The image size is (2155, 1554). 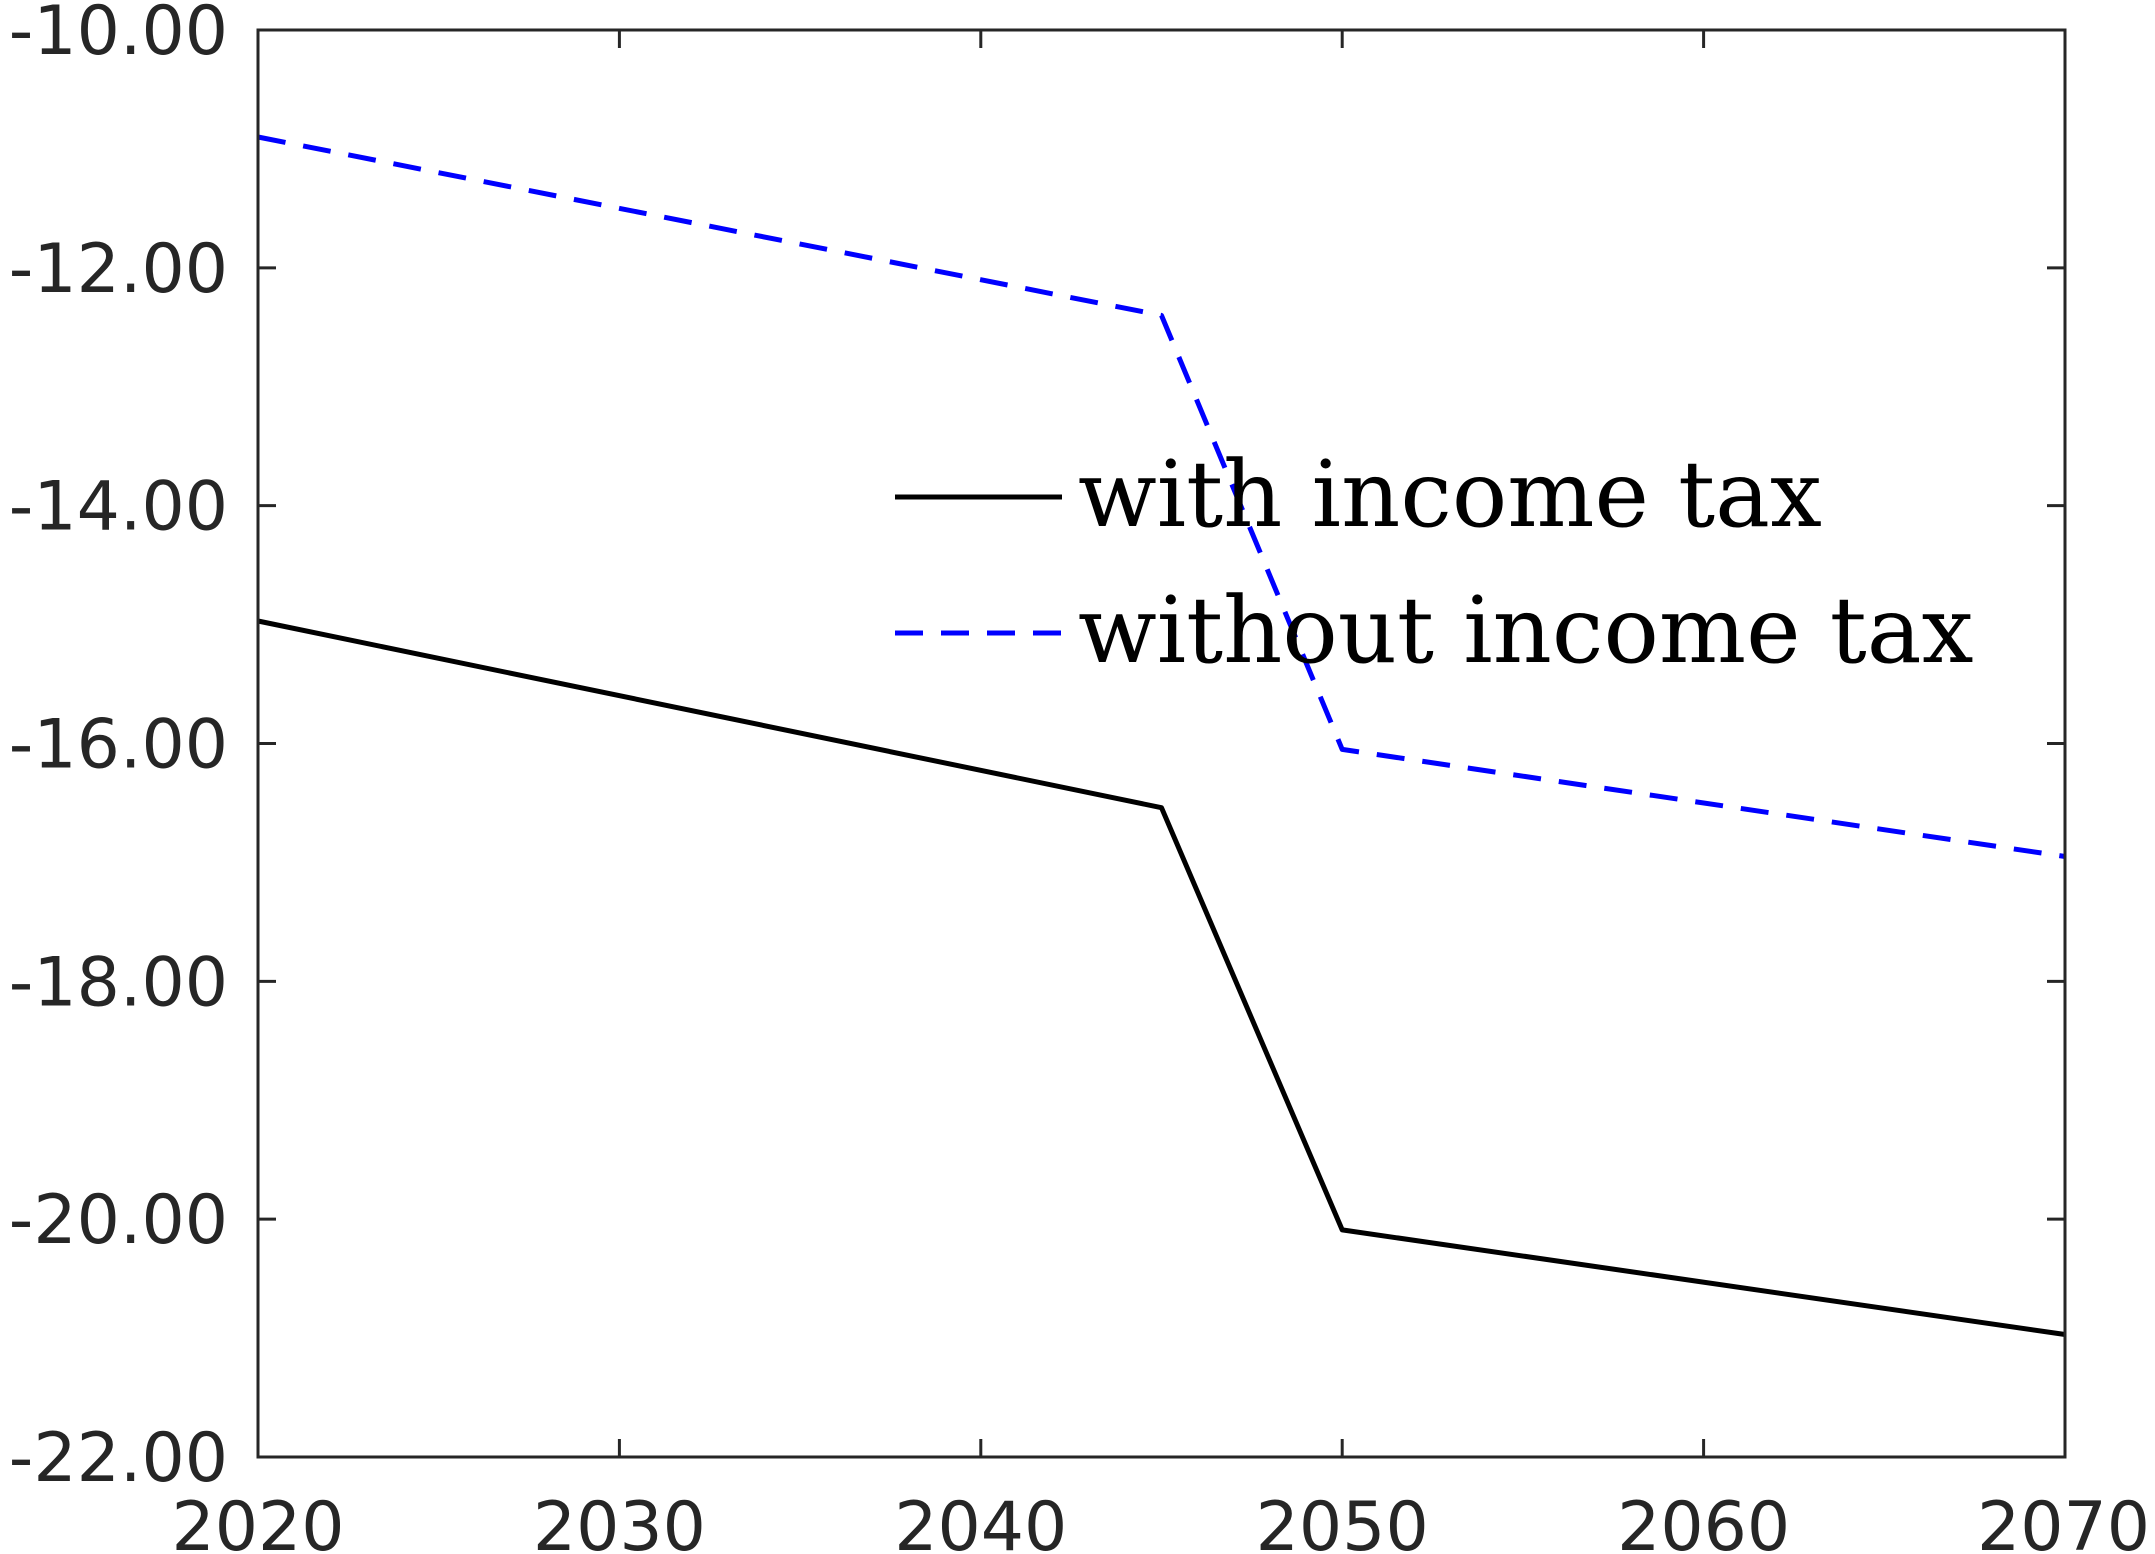 I want to click on x-tick-label: 2030, so click(x=619, y=1521).